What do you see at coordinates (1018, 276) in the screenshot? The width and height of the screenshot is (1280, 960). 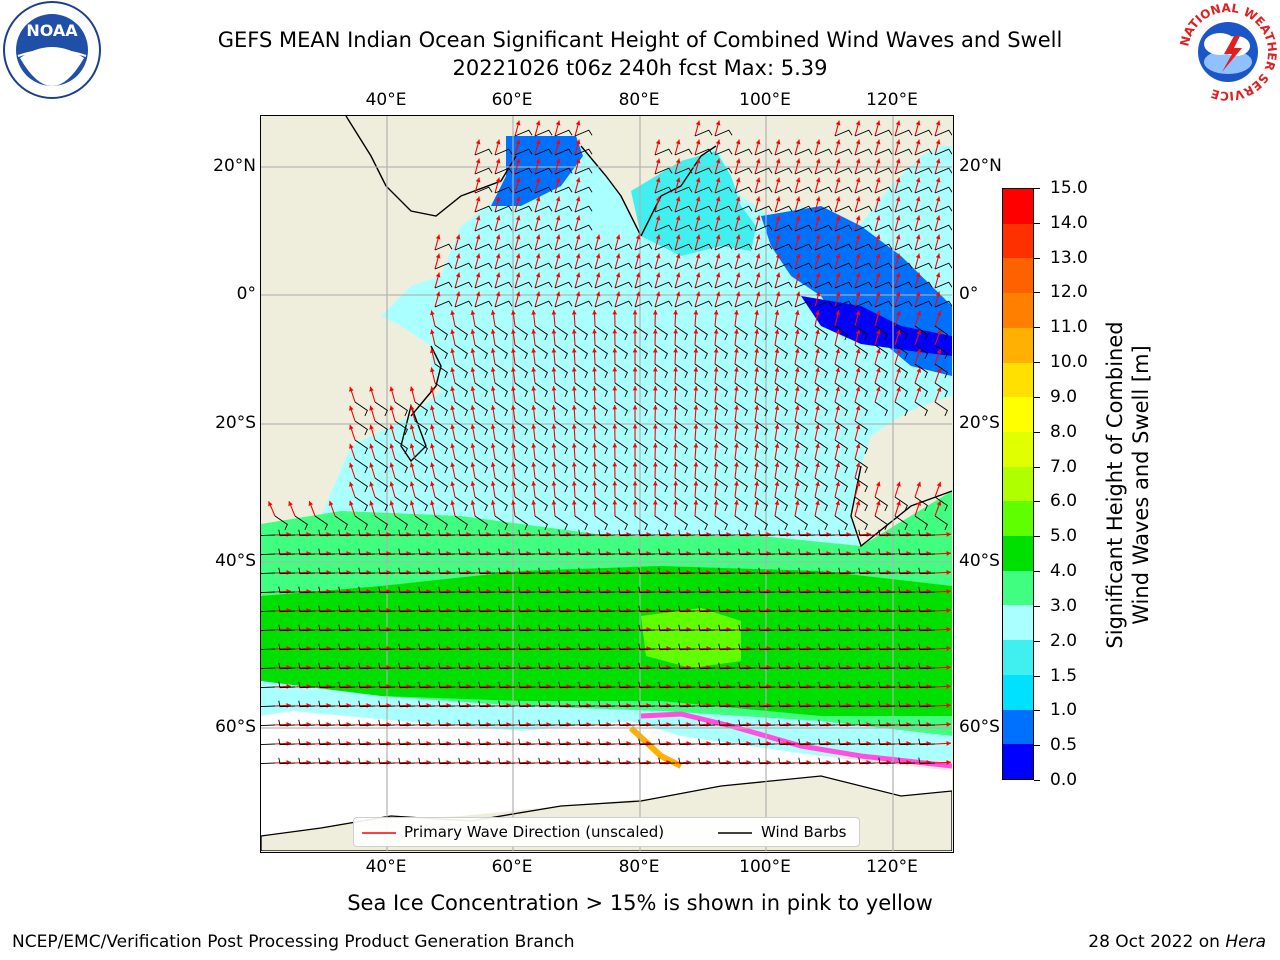 I see `colorbar-step` at bounding box center [1018, 276].